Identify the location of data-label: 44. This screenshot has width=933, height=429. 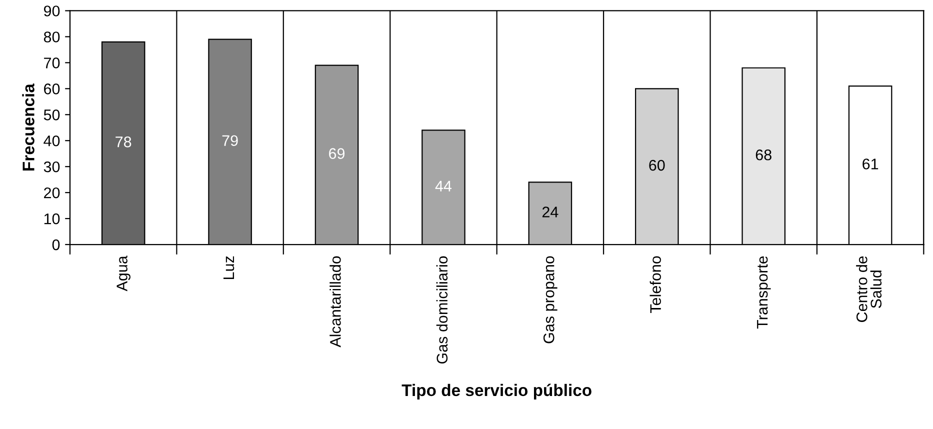
(443, 186).